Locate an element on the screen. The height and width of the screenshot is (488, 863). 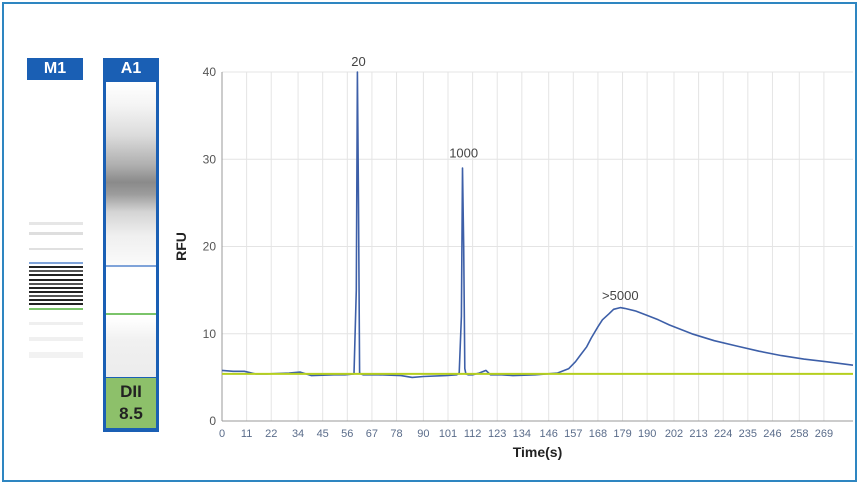
x-tick-label: 56 is located at coordinates (347, 434).